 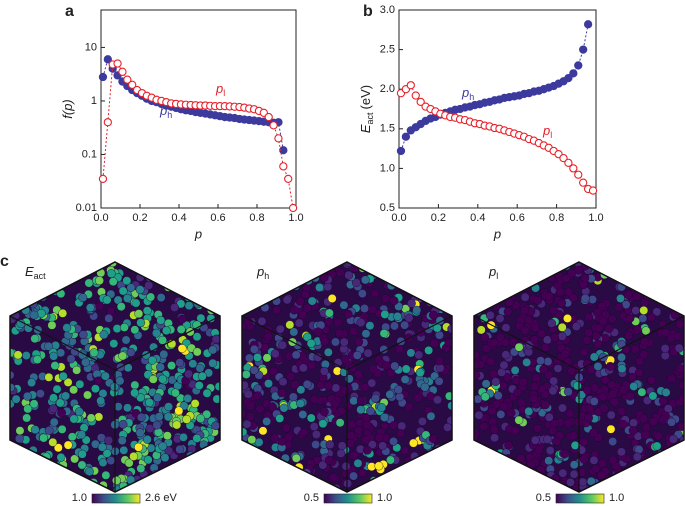 What do you see at coordinates (89, 154) in the screenshot?
I see `y-tick-label: 0.1` at bounding box center [89, 154].